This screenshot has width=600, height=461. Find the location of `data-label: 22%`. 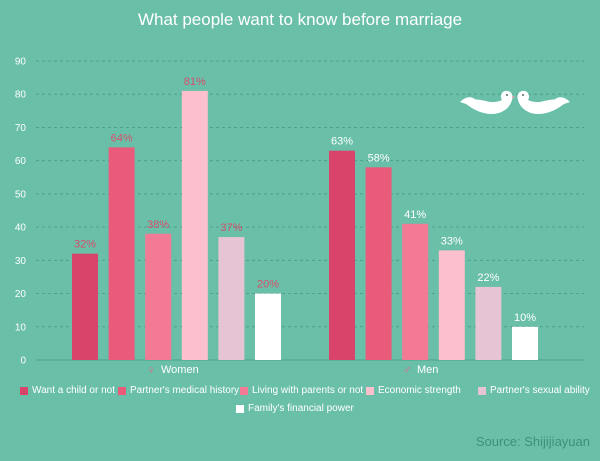

data-label: 22% is located at coordinates (488, 278).